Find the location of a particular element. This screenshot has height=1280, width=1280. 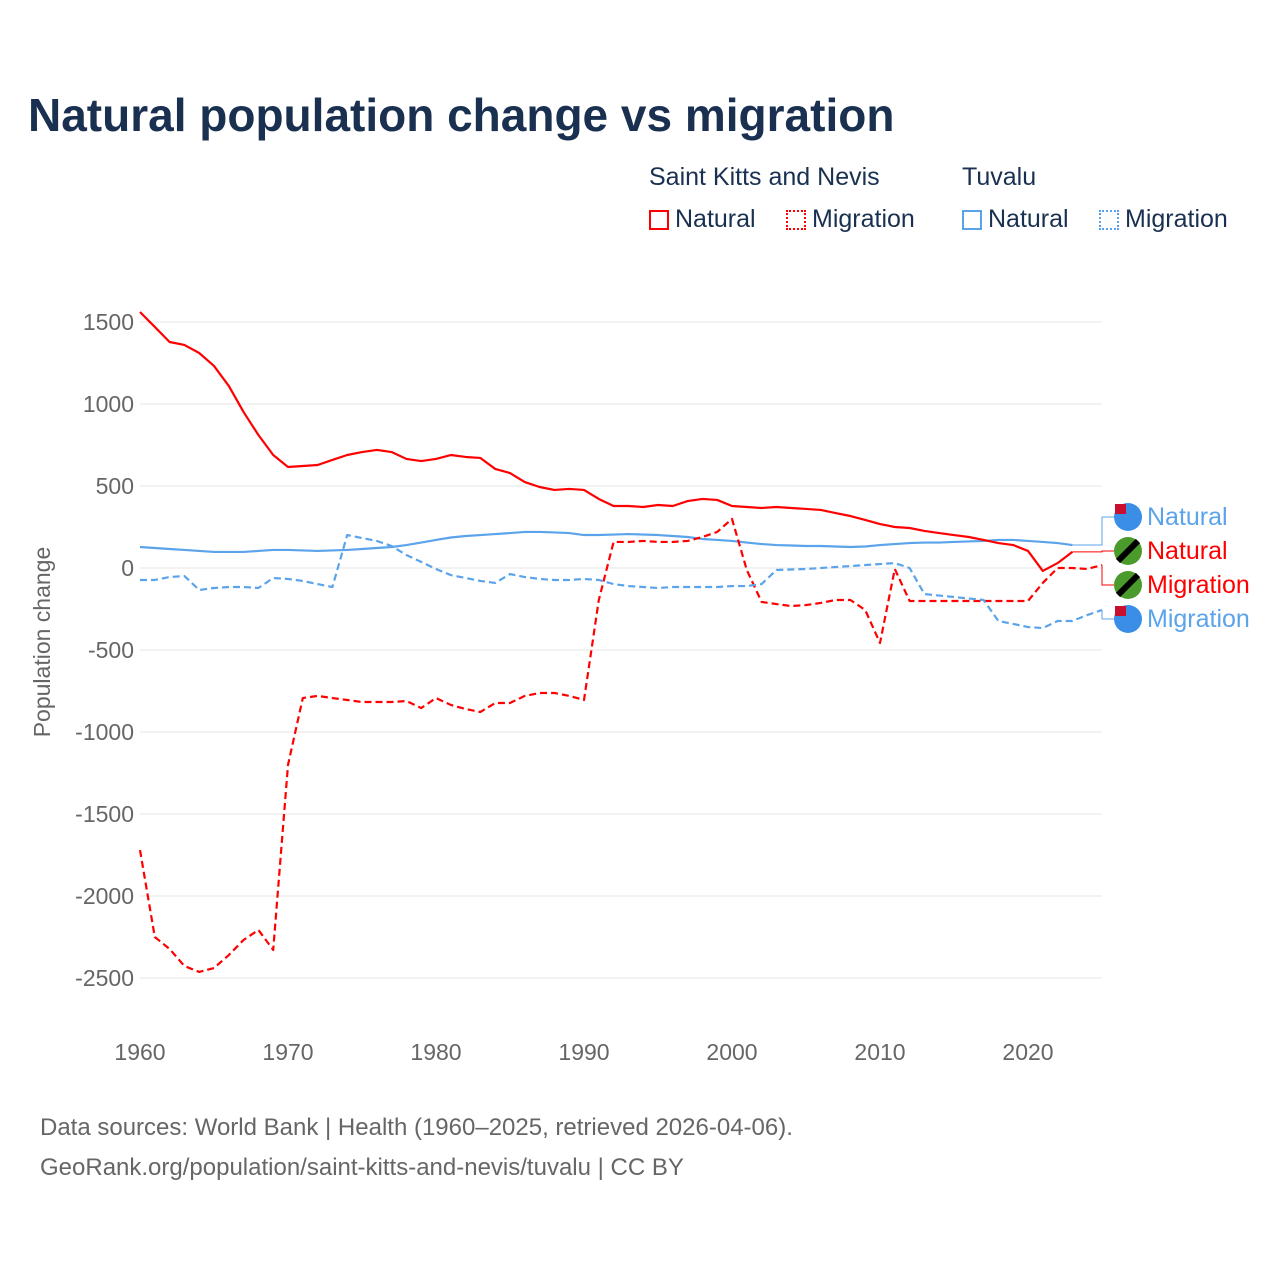

y-tick-label: 1500 is located at coordinates (108, 322).